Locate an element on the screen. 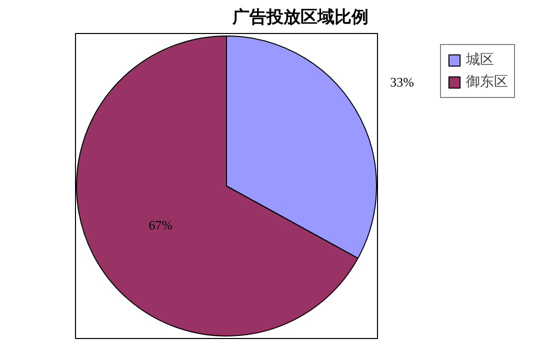  data-label: 33% is located at coordinates (402, 82).